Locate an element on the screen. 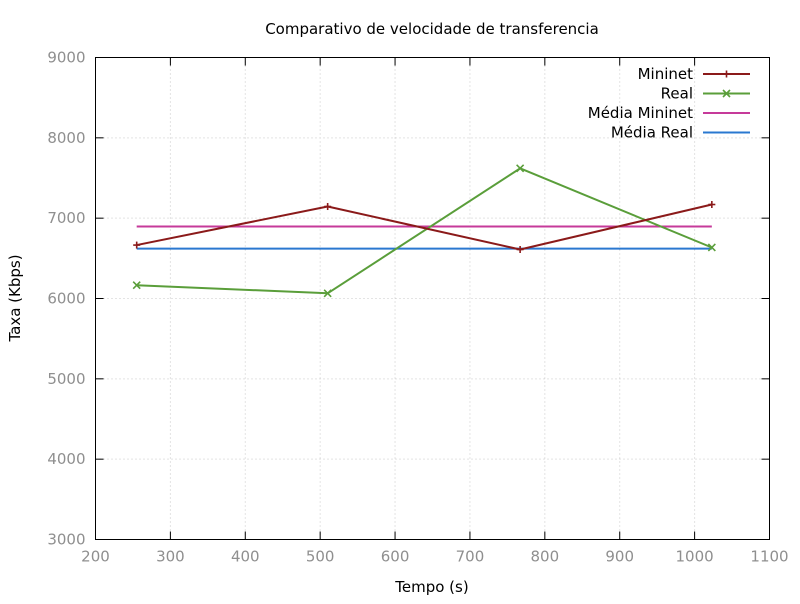 This screenshot has width=800, height=604. x-tick-label: 1000 is located at coordinates (695, 557).